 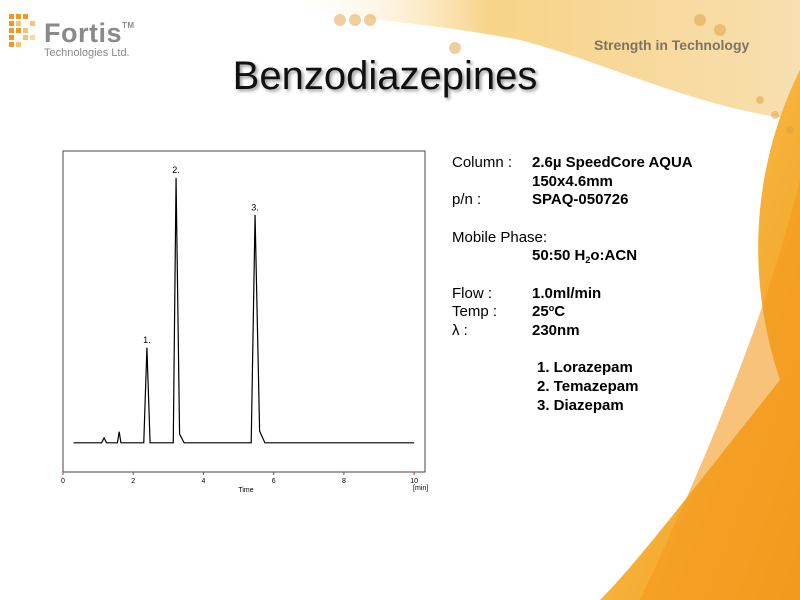 I want to click on x-tick-label: 6, so click(x=274, y=481).